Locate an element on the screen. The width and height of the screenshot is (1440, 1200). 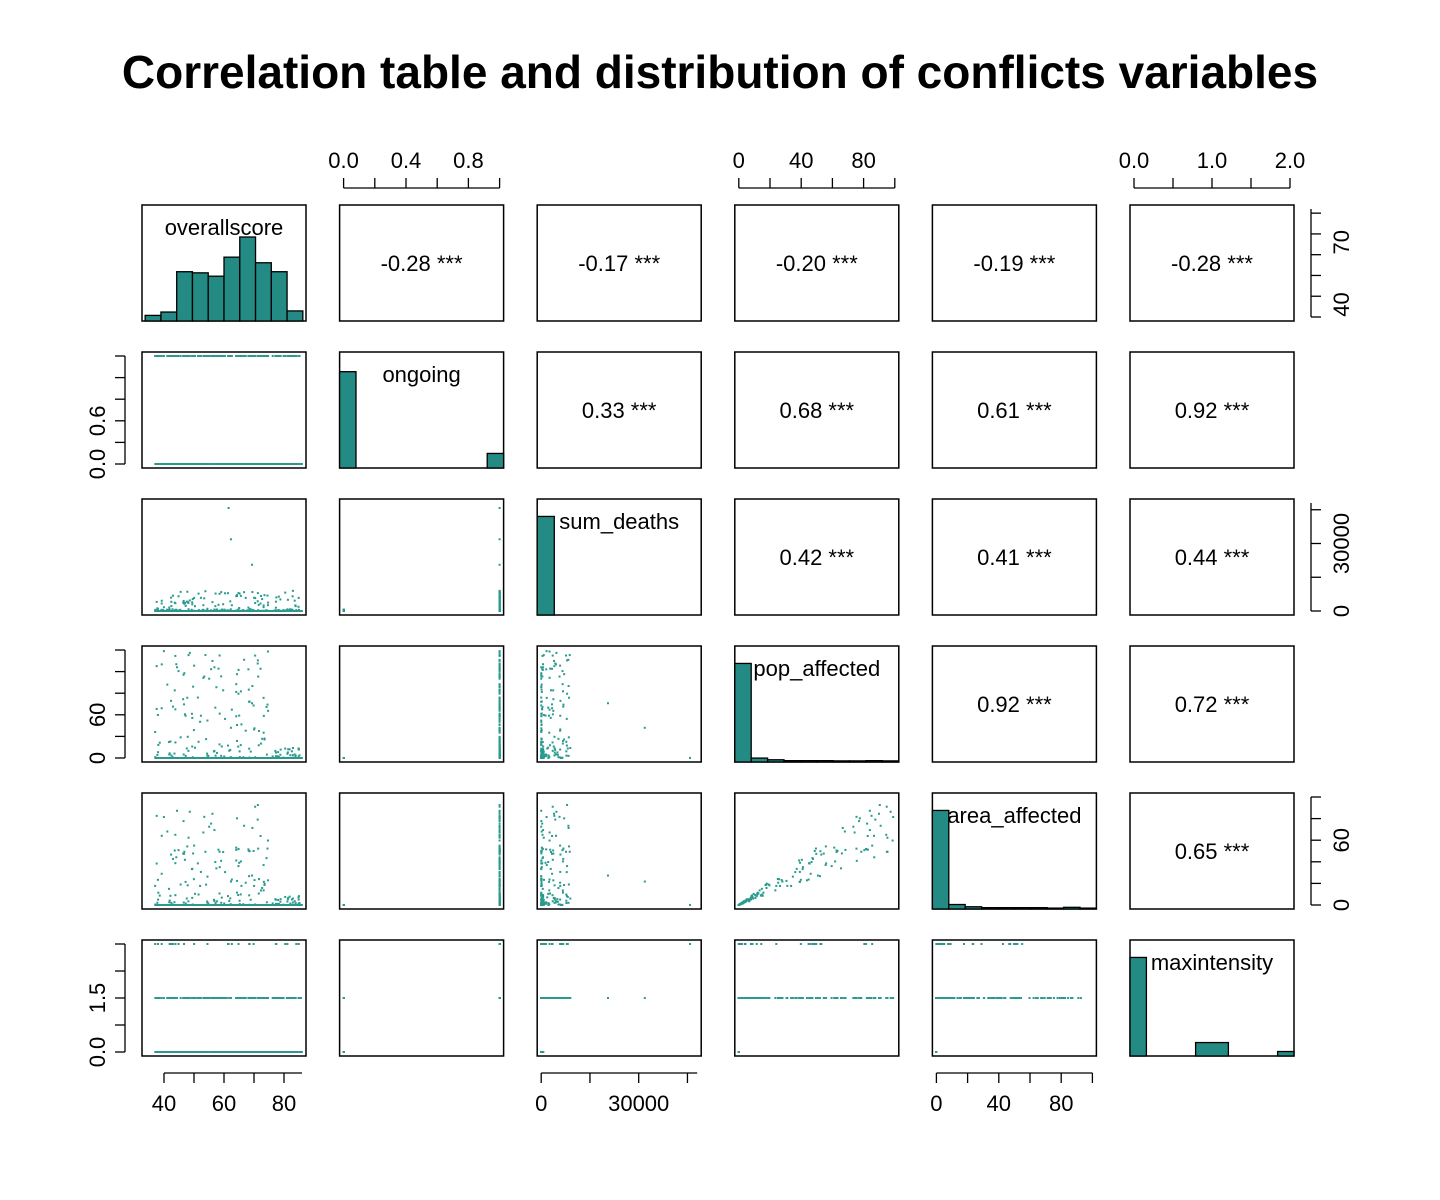
panel-pop_affected-area_affected is located at coordinates (1014, 704).